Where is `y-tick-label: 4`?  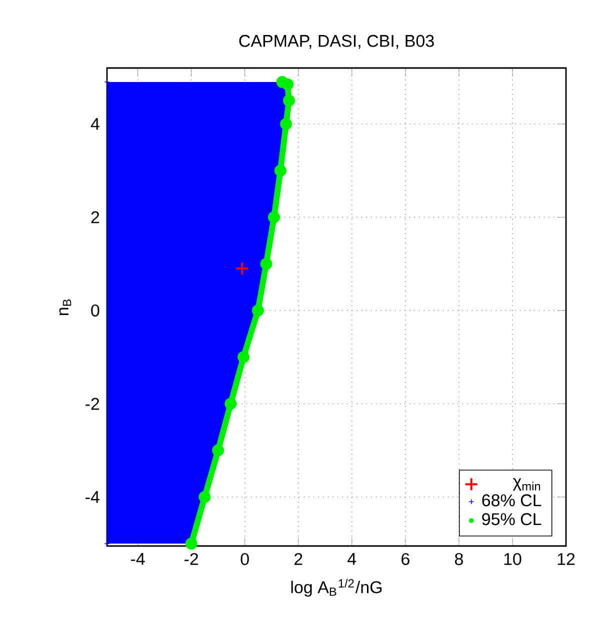
y-tick-label: 4 is located at coordinates (95, 124).